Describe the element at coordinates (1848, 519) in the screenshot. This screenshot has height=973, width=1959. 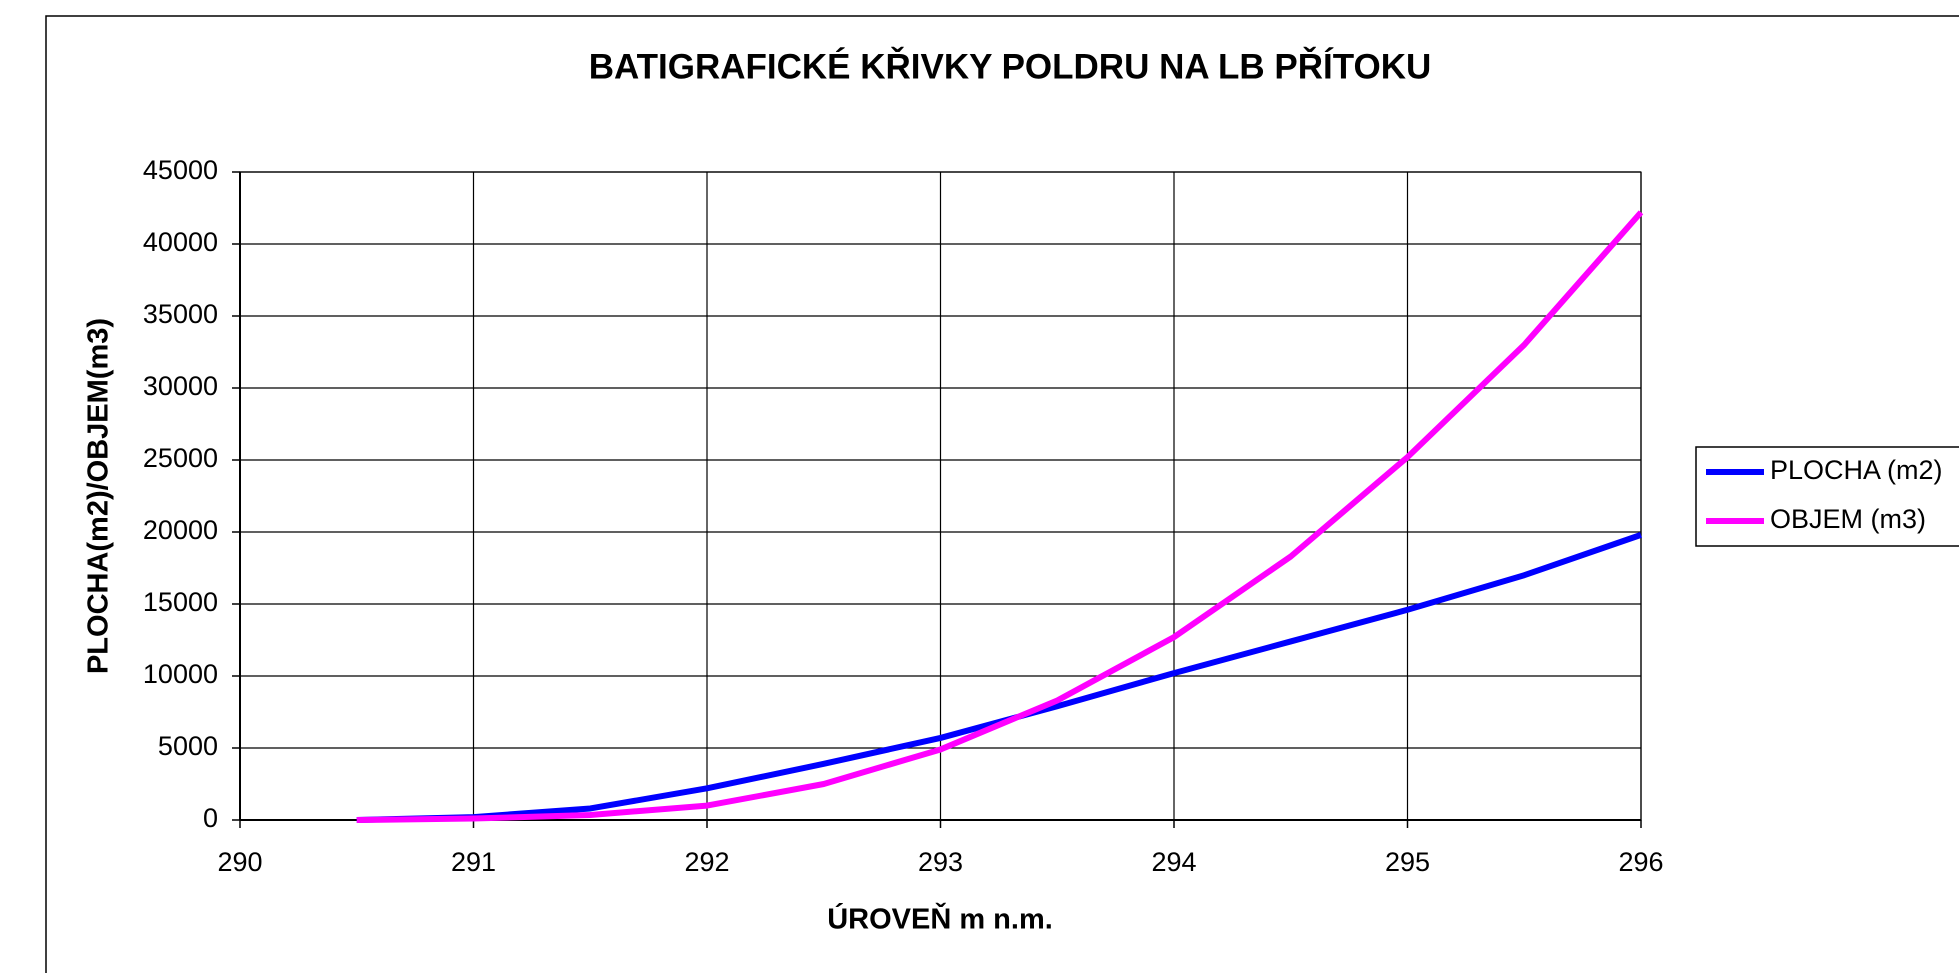
I see `legend-label: OBJEM (m3)` at that location.